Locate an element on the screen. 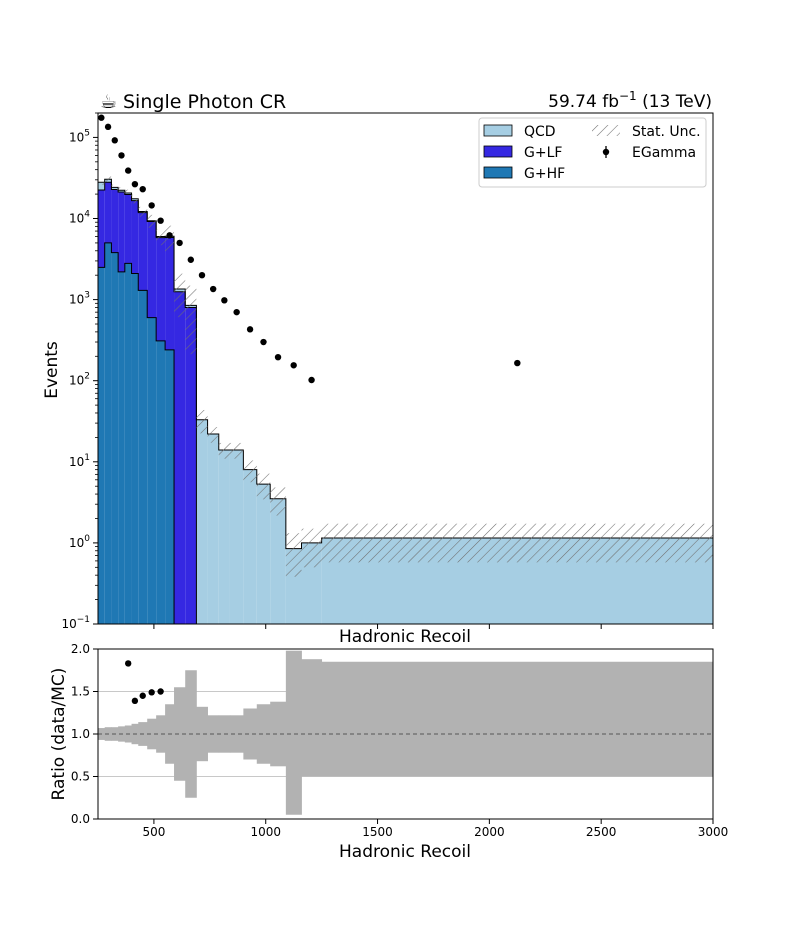  ratio-unc-band is located at coordinates (405, 732).